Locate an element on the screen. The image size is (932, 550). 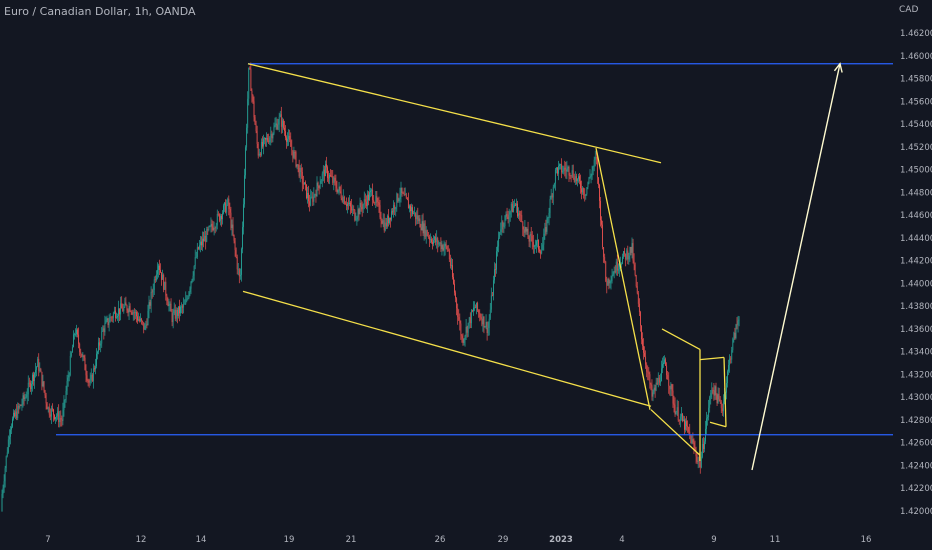
currency-label: CAD is located at coordinates (909, 10).